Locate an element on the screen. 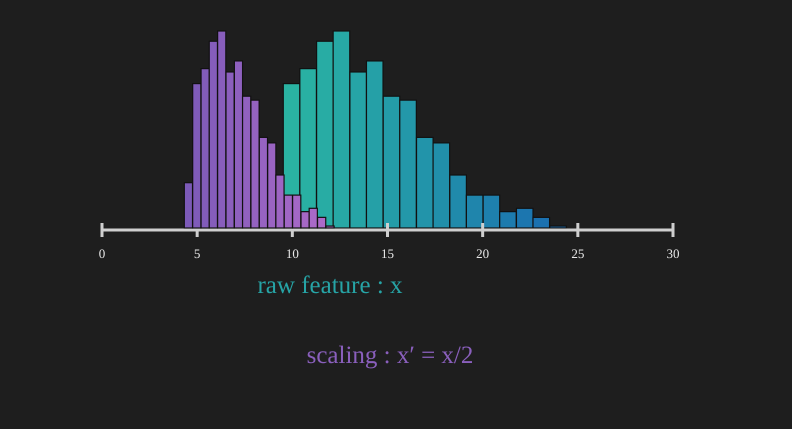  x-tick-label: 10 is located at coordinates (292, 253).